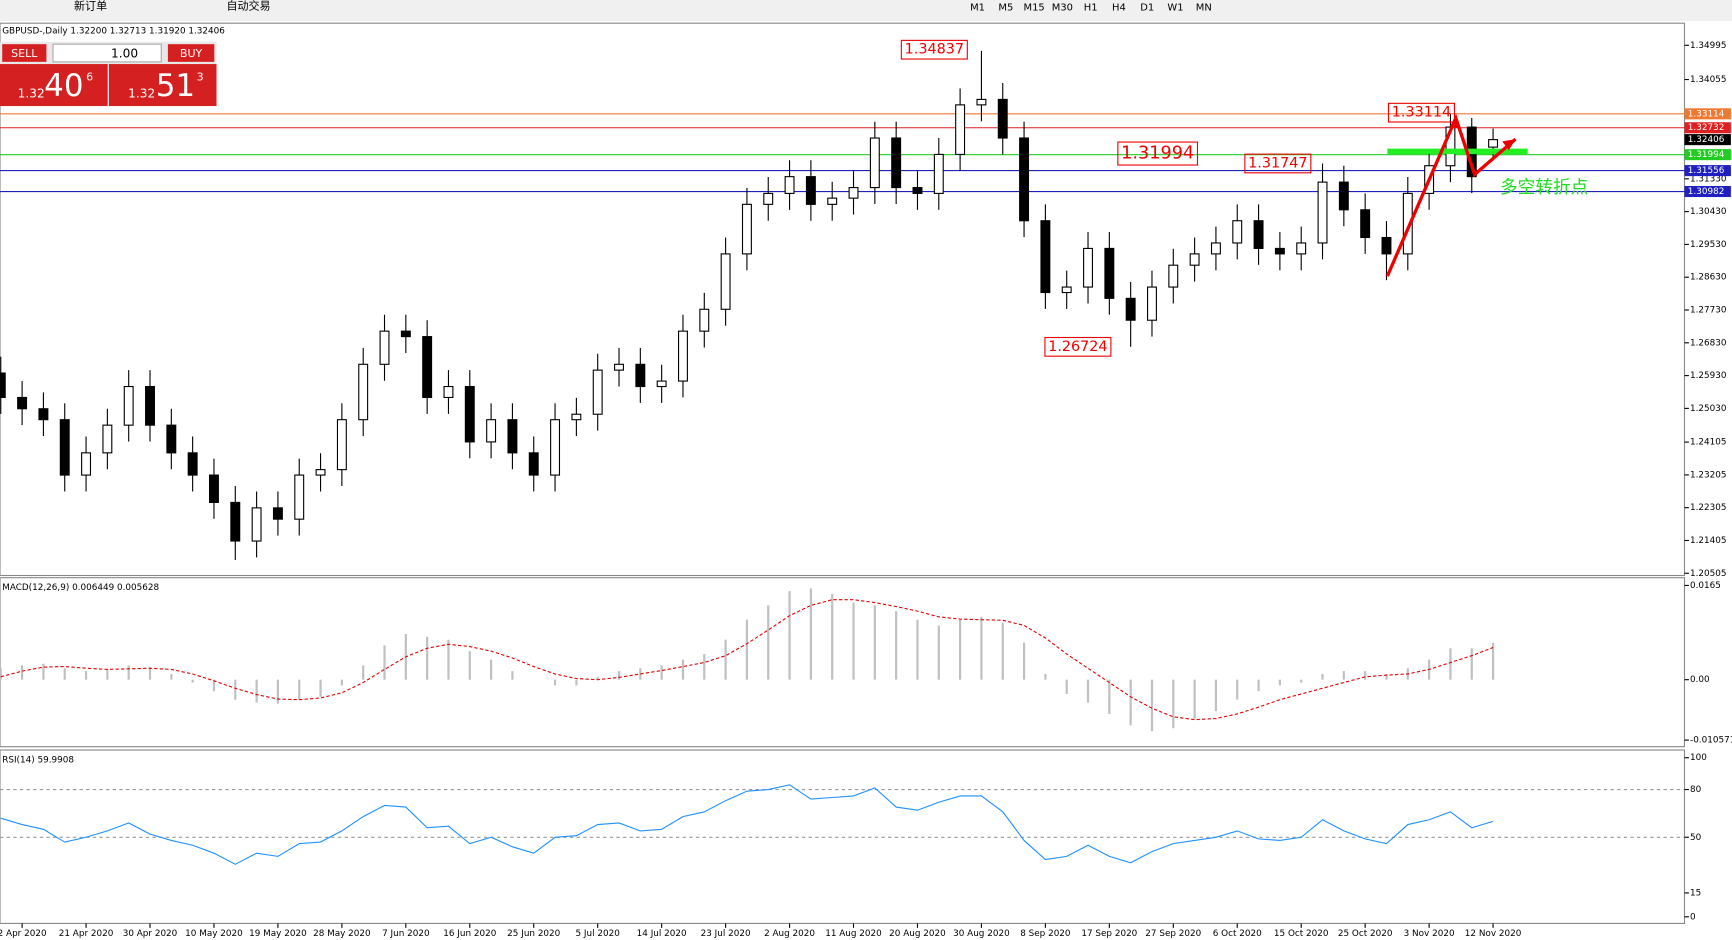  I want to click on toolbar-button: 自动交易, so click(248, 6).